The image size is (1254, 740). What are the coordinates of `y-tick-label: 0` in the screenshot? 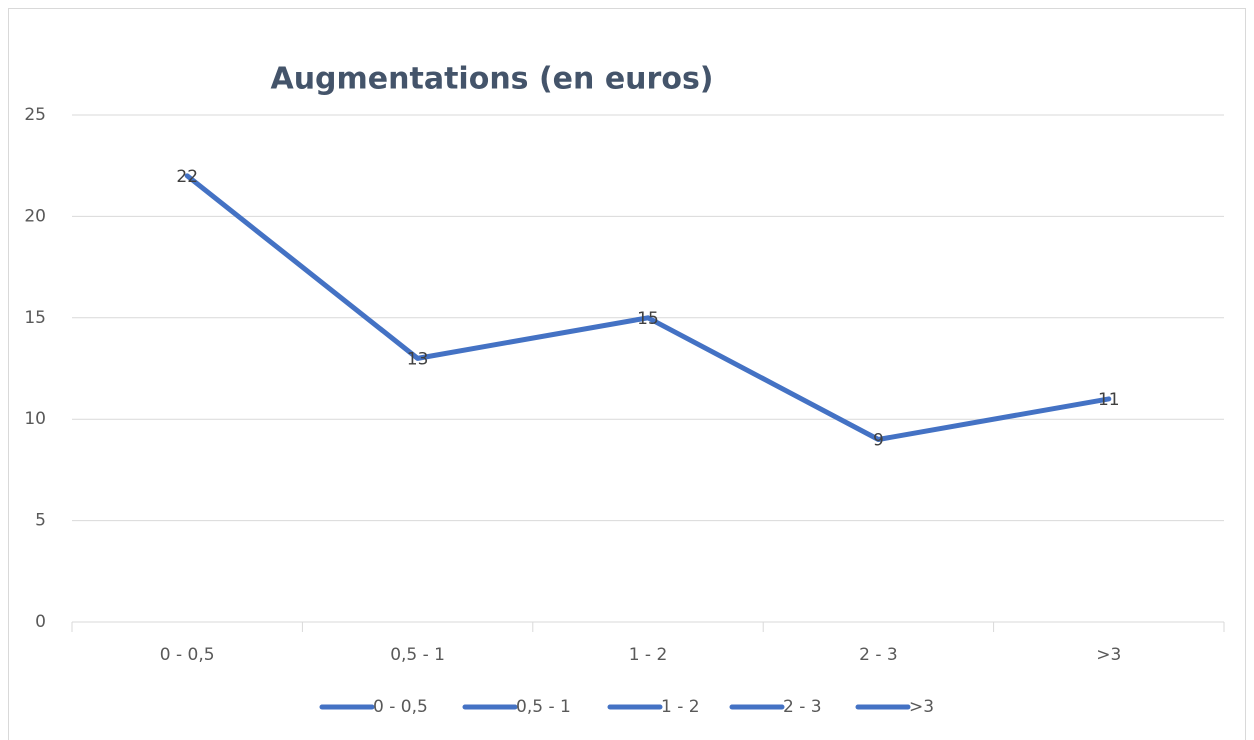 It's located at (40, 622).